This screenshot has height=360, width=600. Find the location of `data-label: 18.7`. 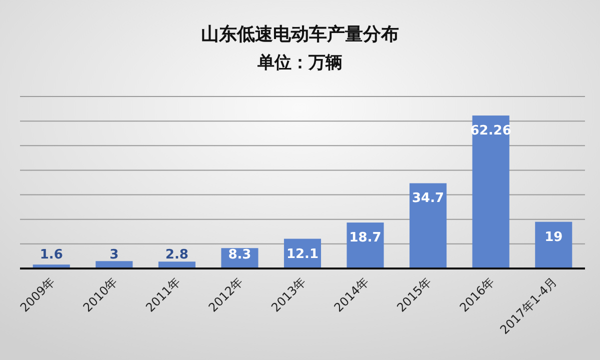

data-label: 18.7 is located at coordinates (365, 238).